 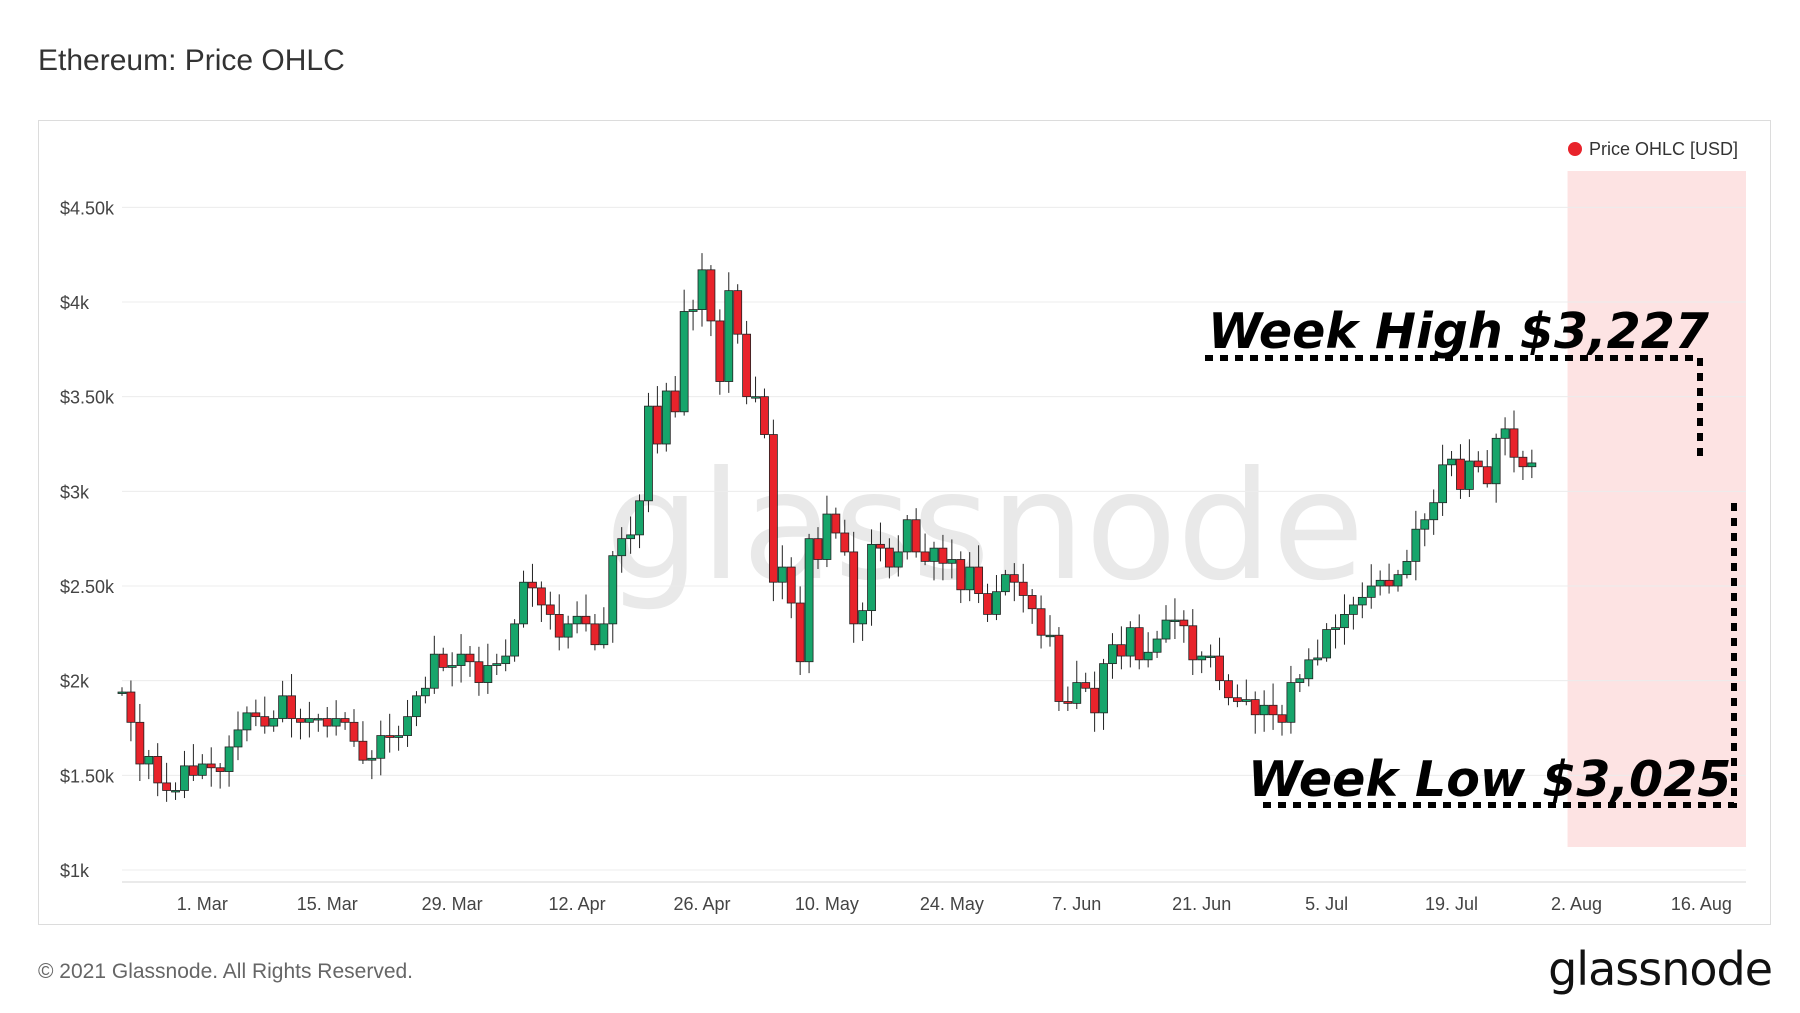 What do you see at coordinates (952, 904) in the screenshot?
I see `x-tick-label: 24. May` at bounding box center [952, 904].